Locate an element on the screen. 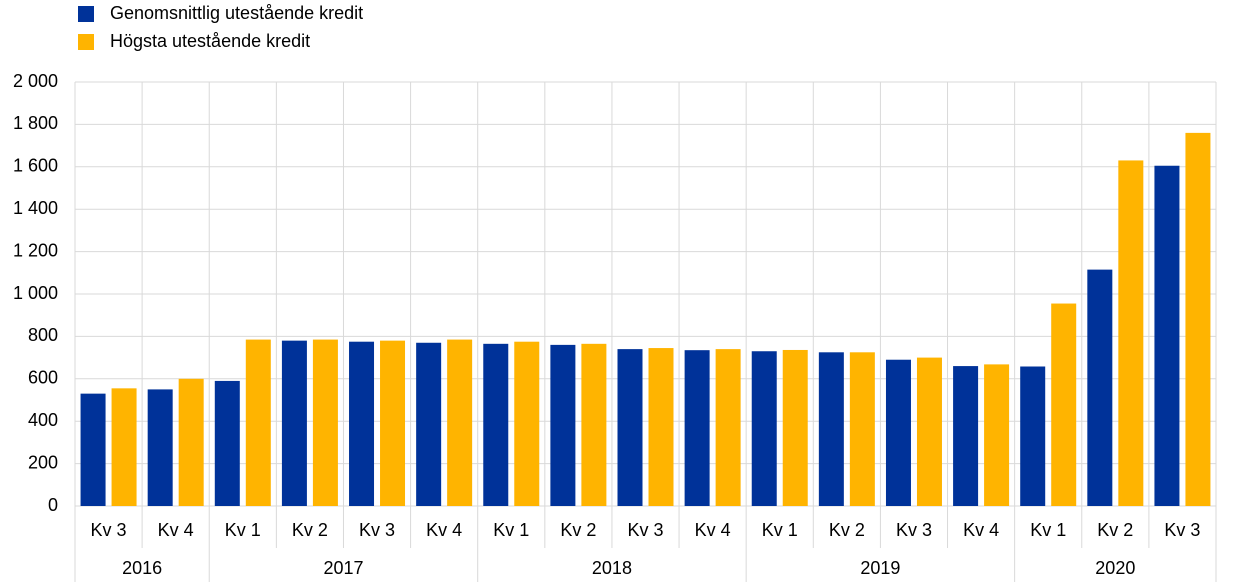 This screenshot has width=1240, height=587. y-tick-label: 800 is located at coordinates (43, 335).